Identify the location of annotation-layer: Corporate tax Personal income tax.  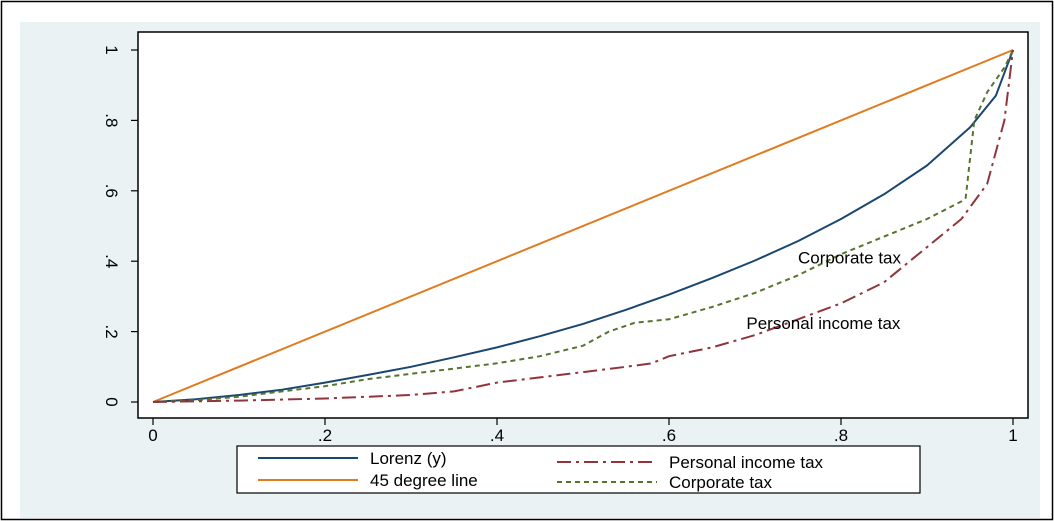
(823, 291).